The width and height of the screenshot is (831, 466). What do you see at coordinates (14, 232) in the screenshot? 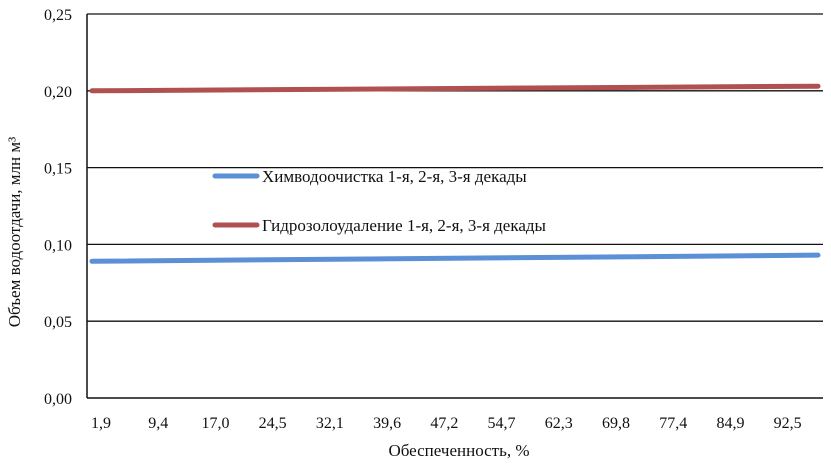
I see `y-axis-title: Объем водоотдачи, млн м³` at bounding box center [14, 232].